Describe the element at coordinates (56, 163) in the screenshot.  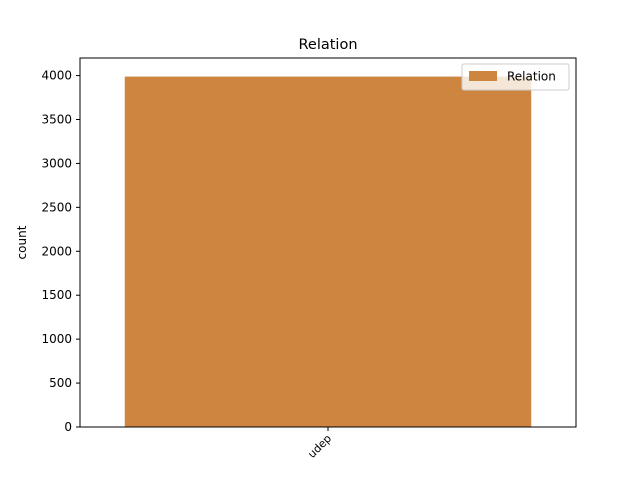
I see `y-tick-label: 3000` at that location.